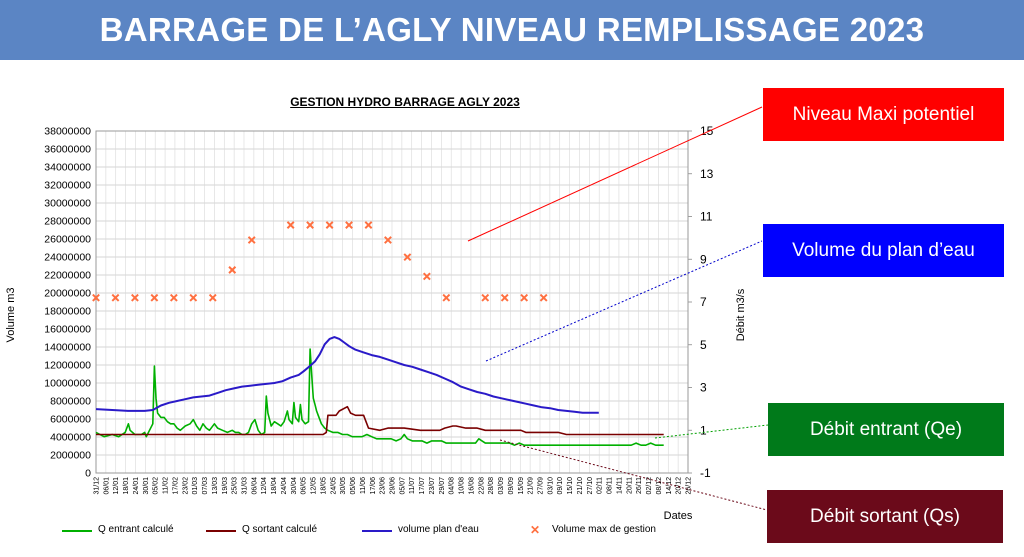  I want to click on y-tick-label: 18000000, so click(67, 312).